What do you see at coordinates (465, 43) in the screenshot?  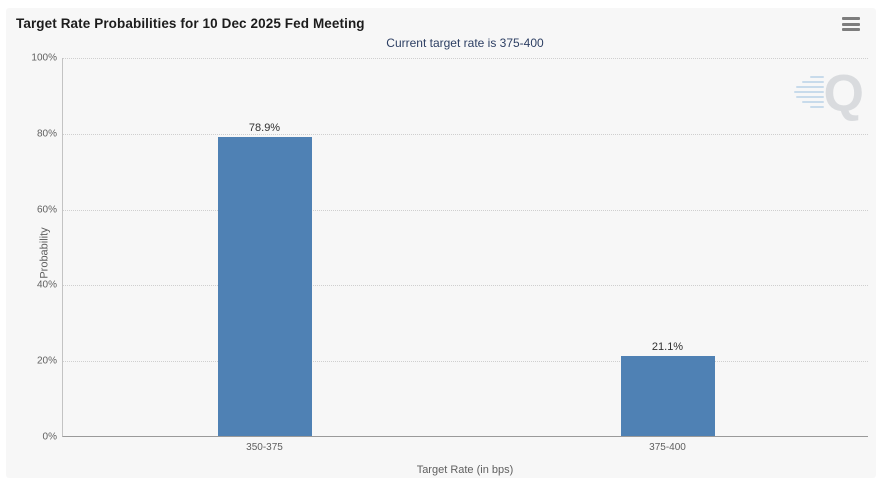 I see `current-target-rate-subtitle: Current target rate is 375-400` at bounding box center [465, 43].